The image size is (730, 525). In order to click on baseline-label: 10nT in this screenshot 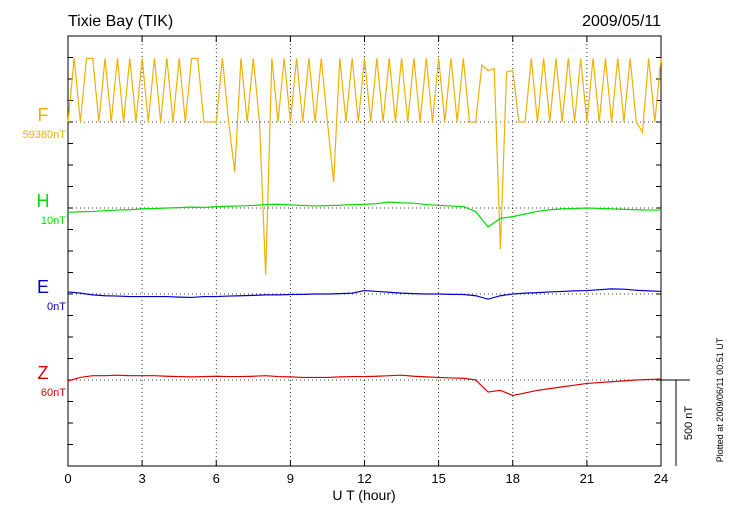, I will do `click(53, 221)`.